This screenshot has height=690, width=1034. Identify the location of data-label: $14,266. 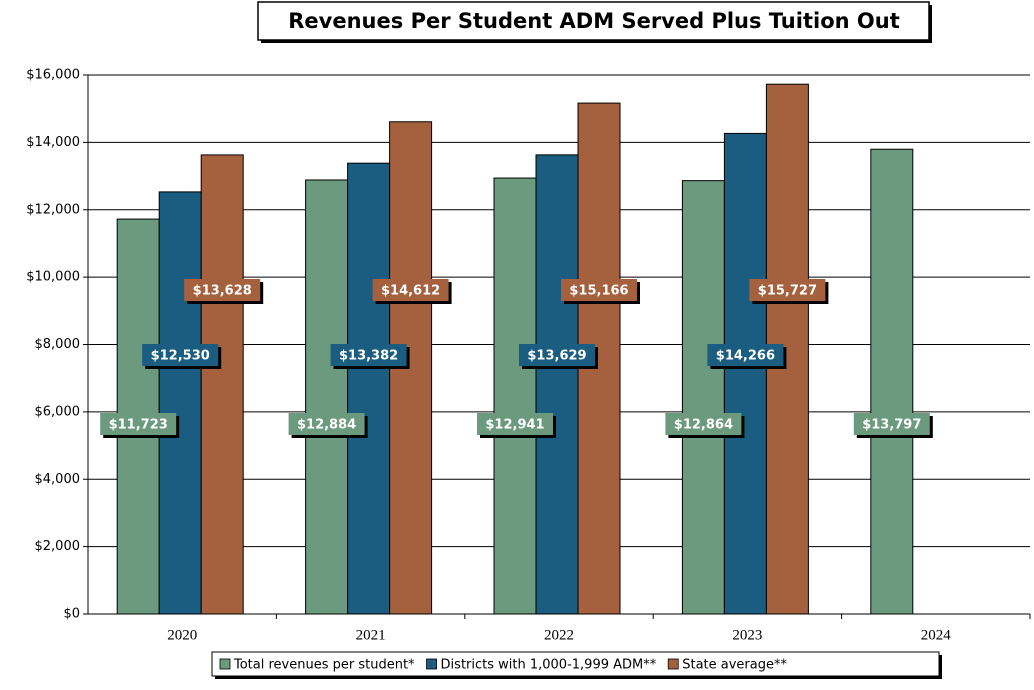
(745, 356).